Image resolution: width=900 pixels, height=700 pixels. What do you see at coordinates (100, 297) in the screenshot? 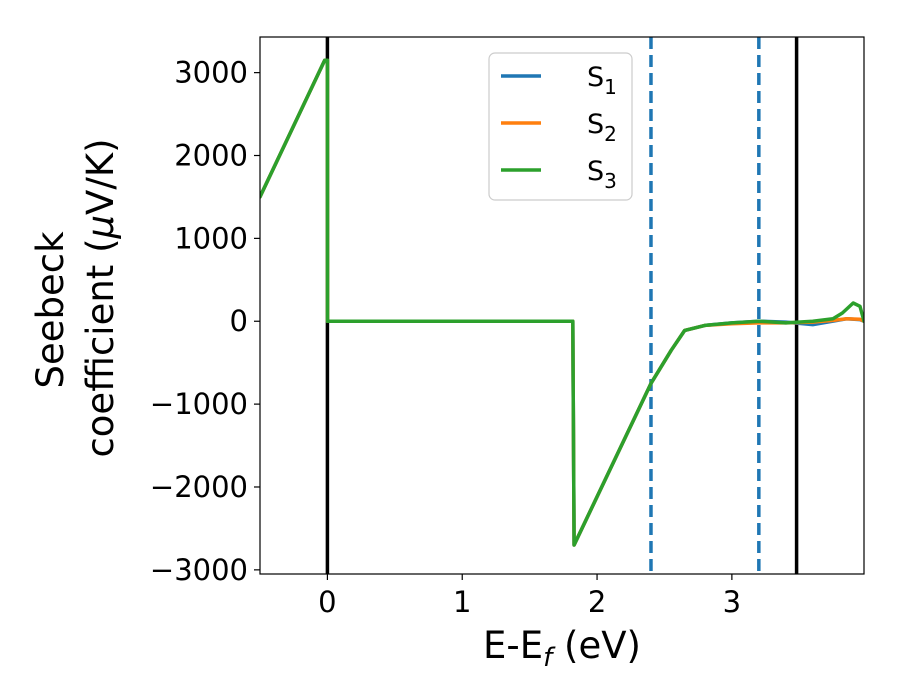
I see `y-axis-label-line2: coefficient (μV/K)` at bounding box center [100, 297].